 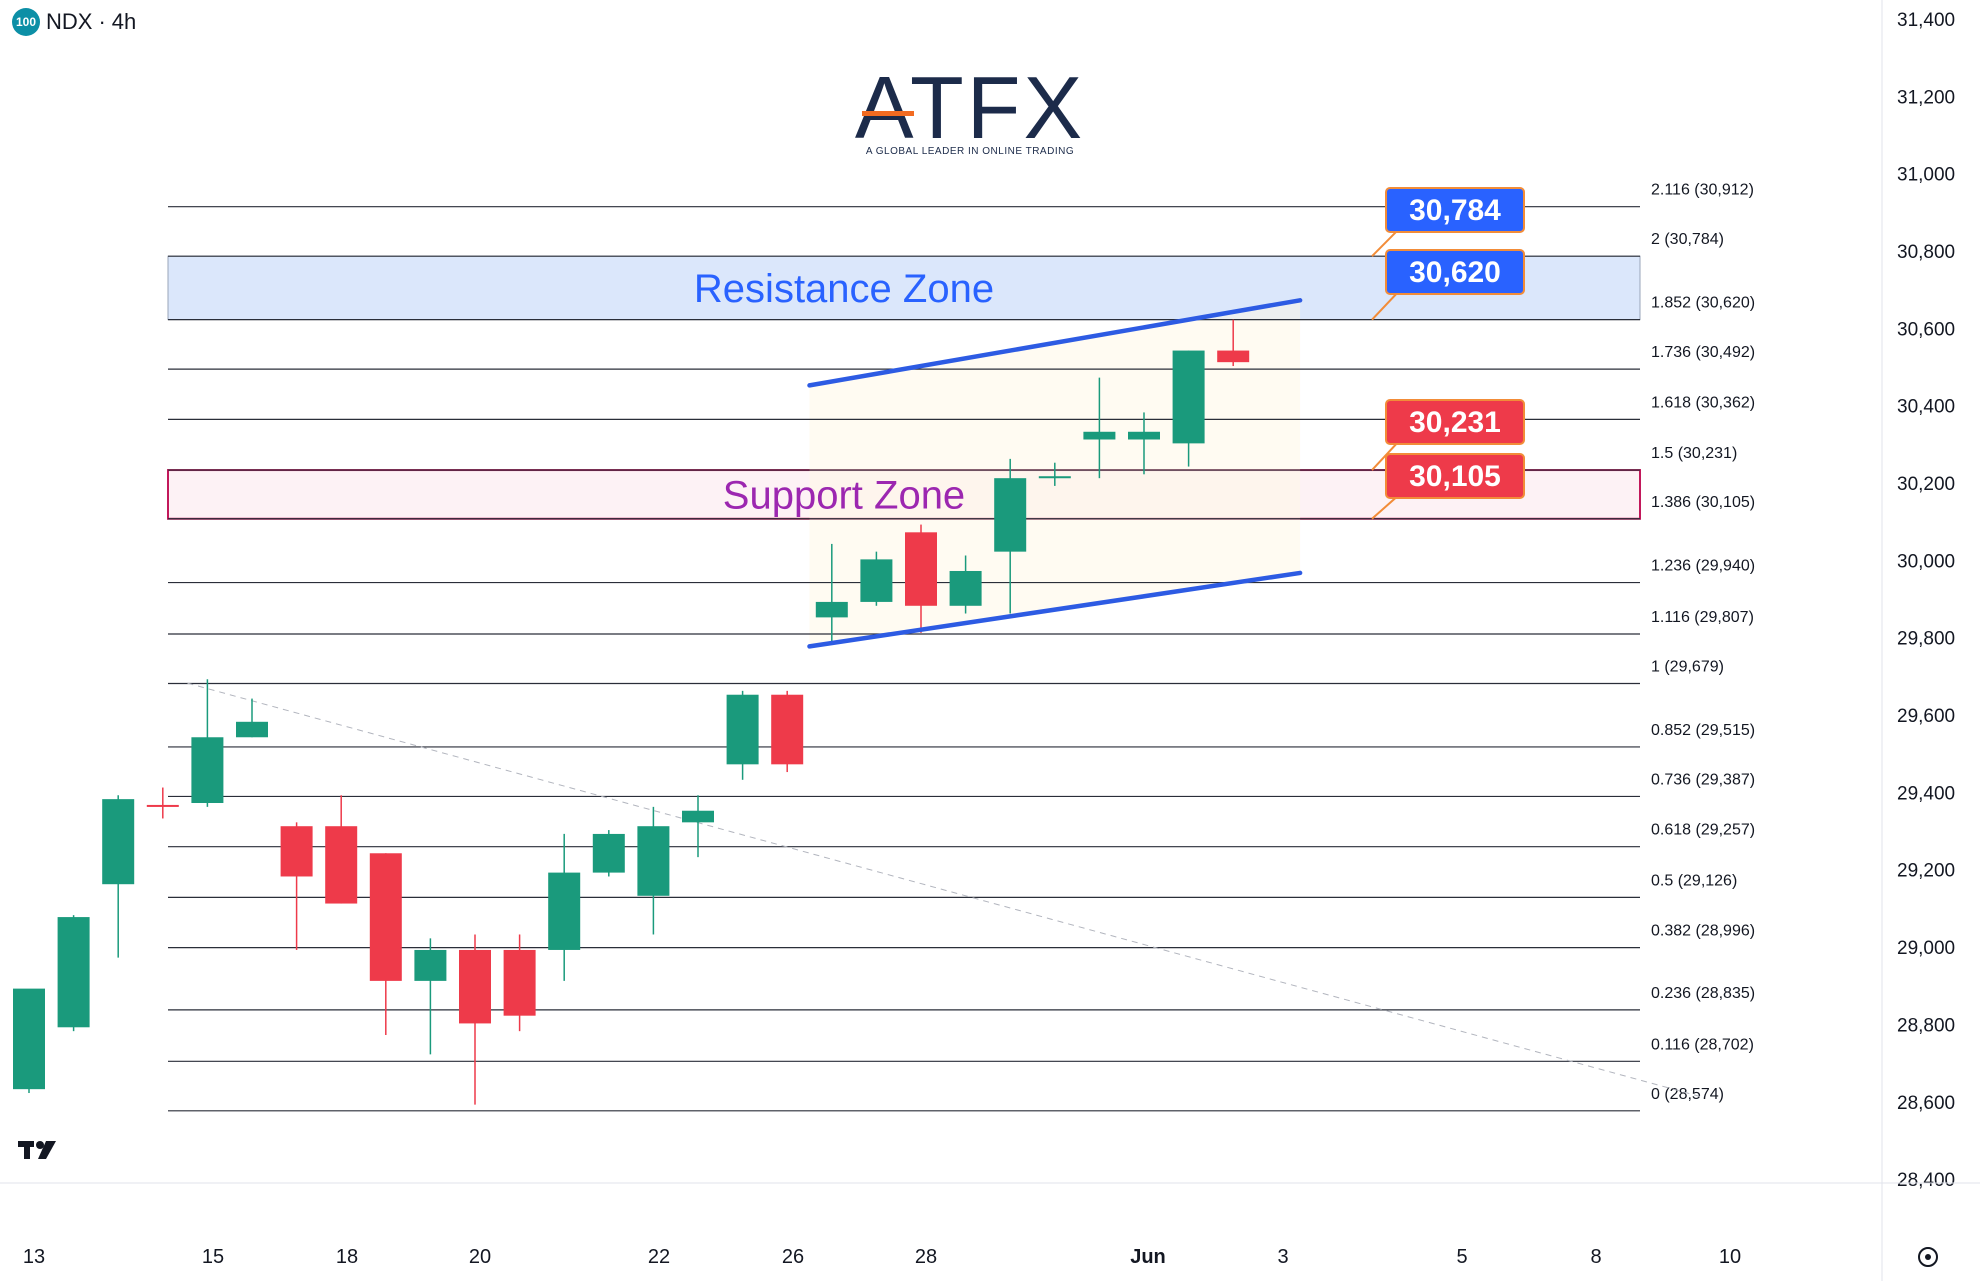 I want to click on chart-settings-icon, so click(x=1928, y=1257).